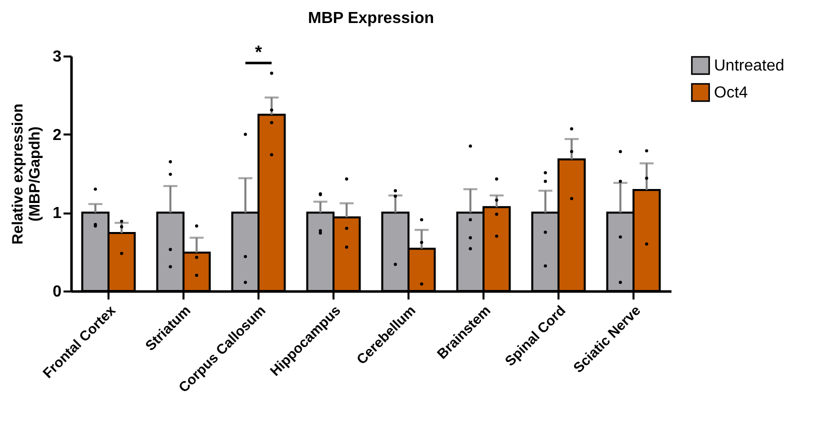 Image resolution: width=816 pixels, height=421 pixels. I want to click on y-tick-label: 2, so click(57, 135).